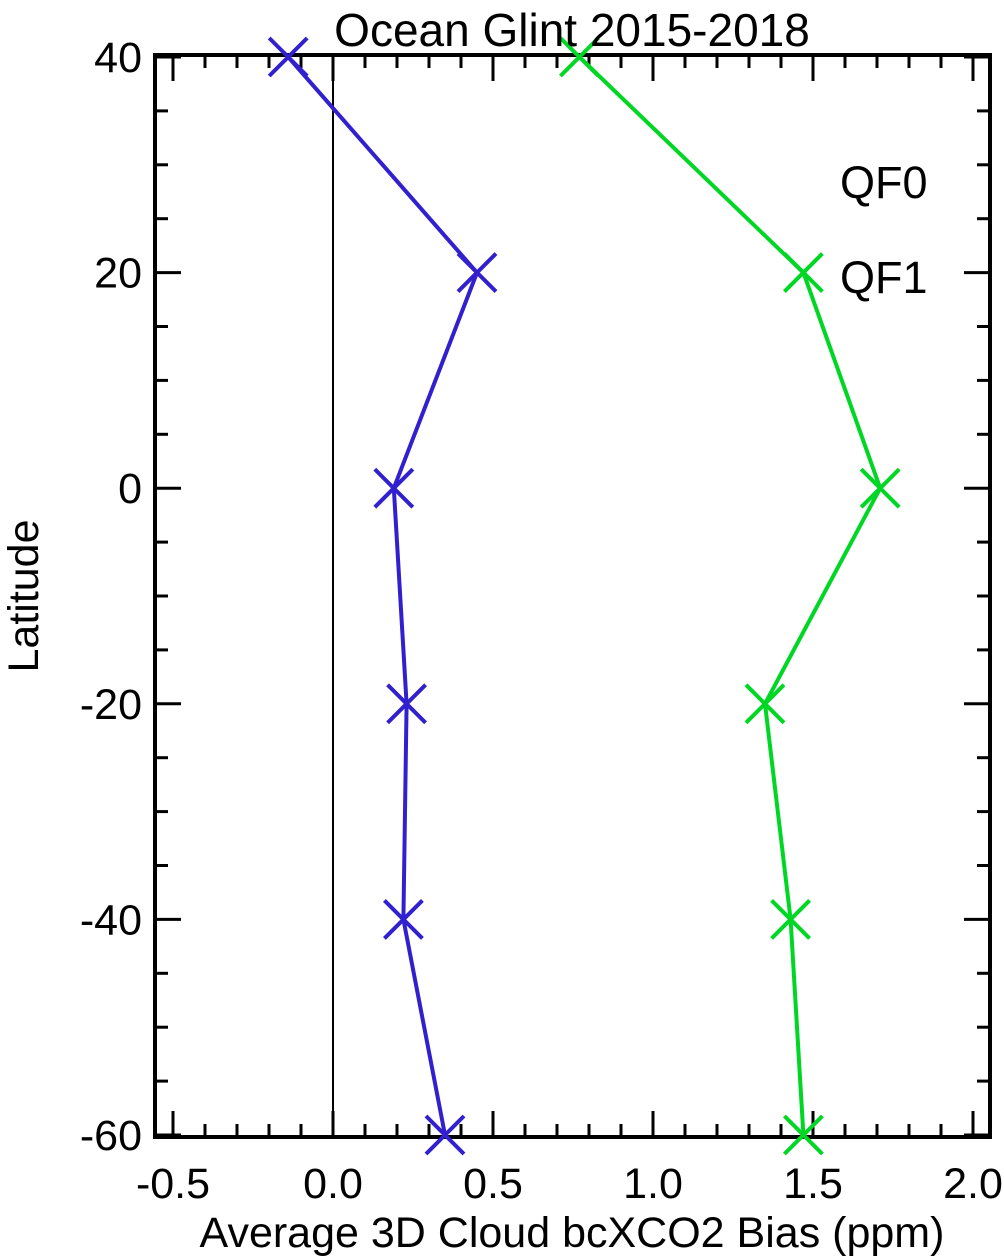 This screenshot has height=1257, width=1004. I want to click on y-tick-label: -40, so click(111, 920).